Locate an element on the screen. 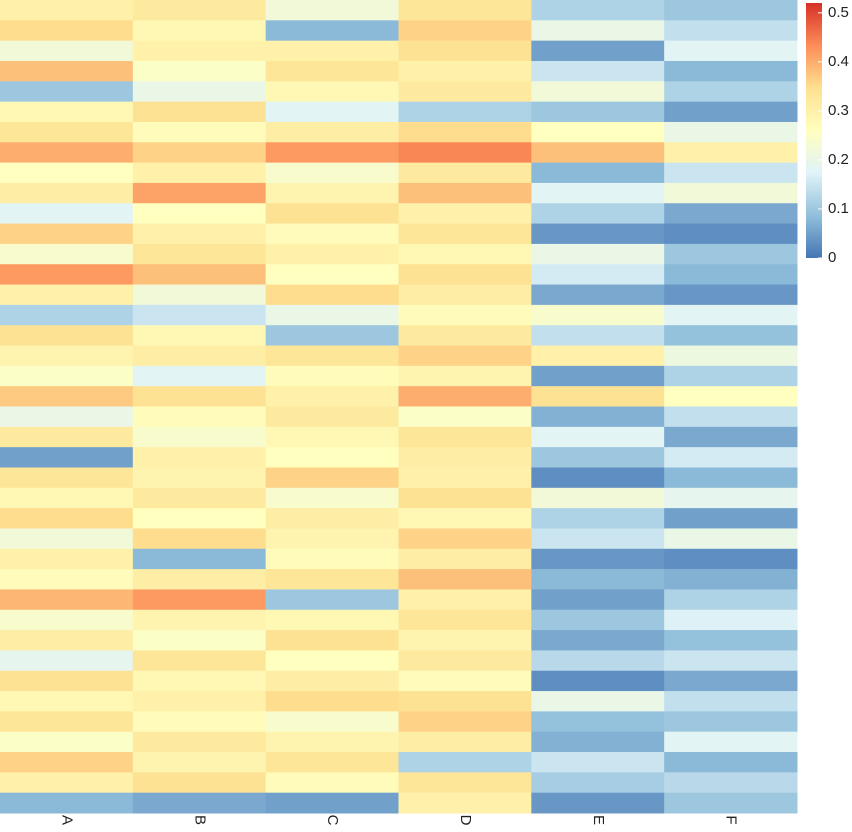 This screenshot has height=832, width=852. x-tick-label: D is located at coordinates (465, 820).